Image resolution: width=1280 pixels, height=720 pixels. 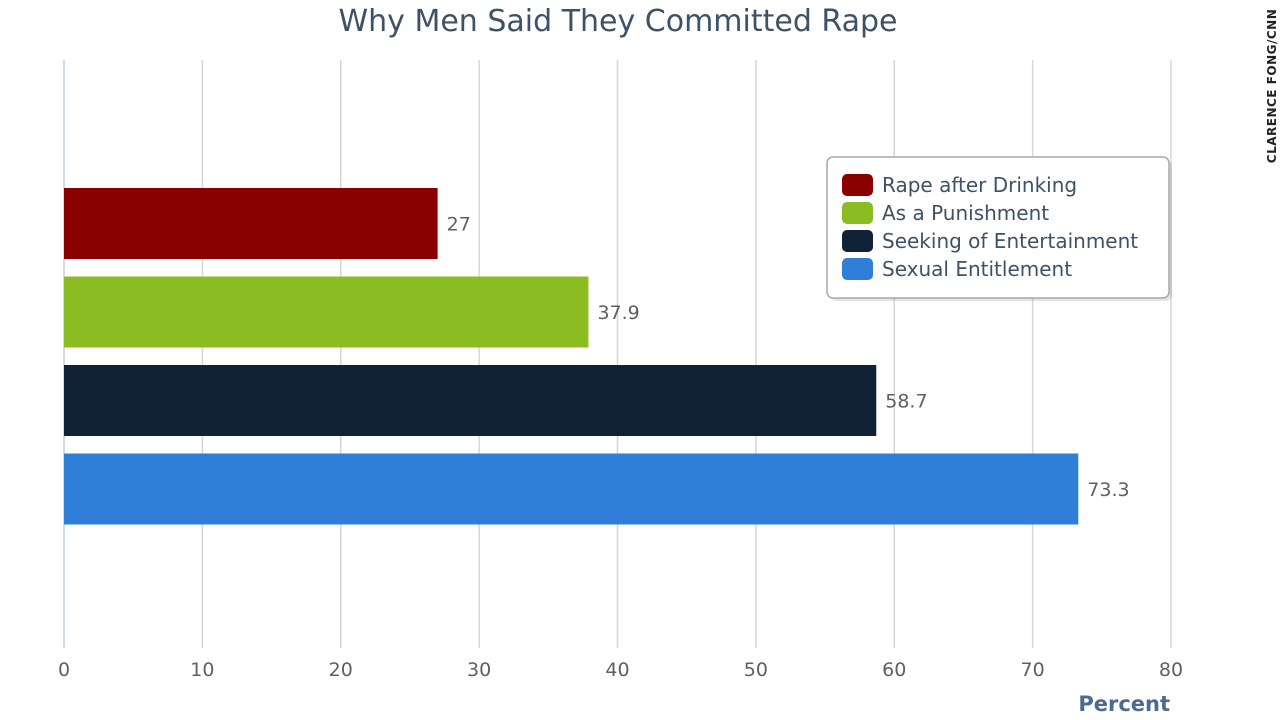 I want to click on x-tick-label: 40, so click(x=617, y=670).